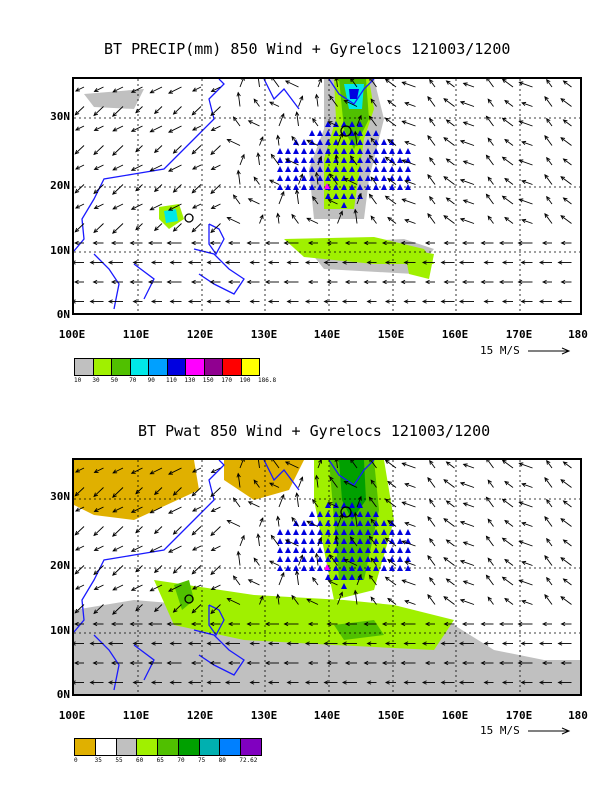 This screenshot has height=792, width=612. Describe the element at coordinates (190, 380) in the screenshot. I see `panel1-colorbar-tick-label: 130` at that location.